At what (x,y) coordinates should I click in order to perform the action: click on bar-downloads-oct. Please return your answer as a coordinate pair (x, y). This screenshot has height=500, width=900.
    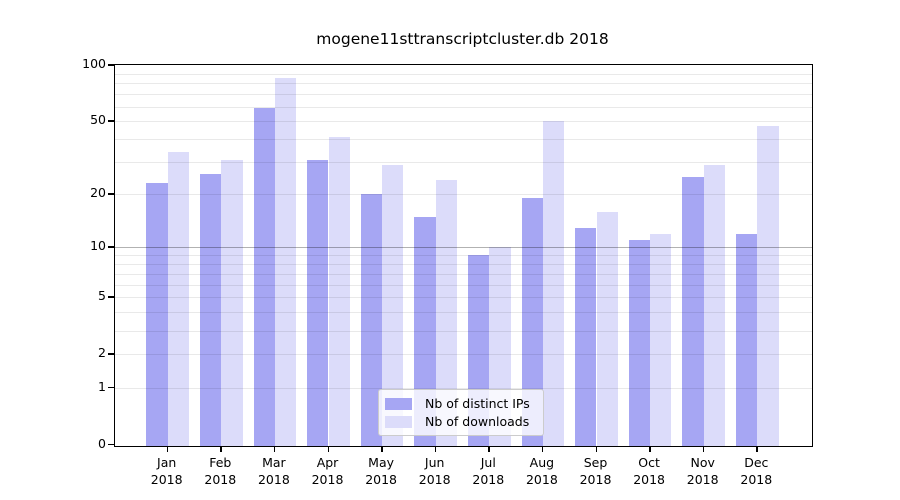
    Looking at the image, I should click on (661, 339).